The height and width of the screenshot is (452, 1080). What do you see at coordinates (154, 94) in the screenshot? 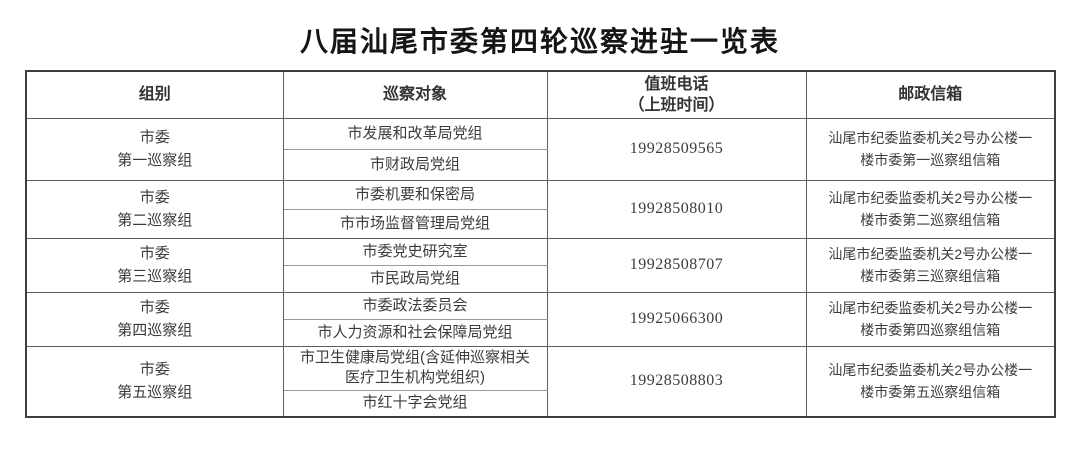
I see `col-header-group: 组别` at bounding box center [154, 94].